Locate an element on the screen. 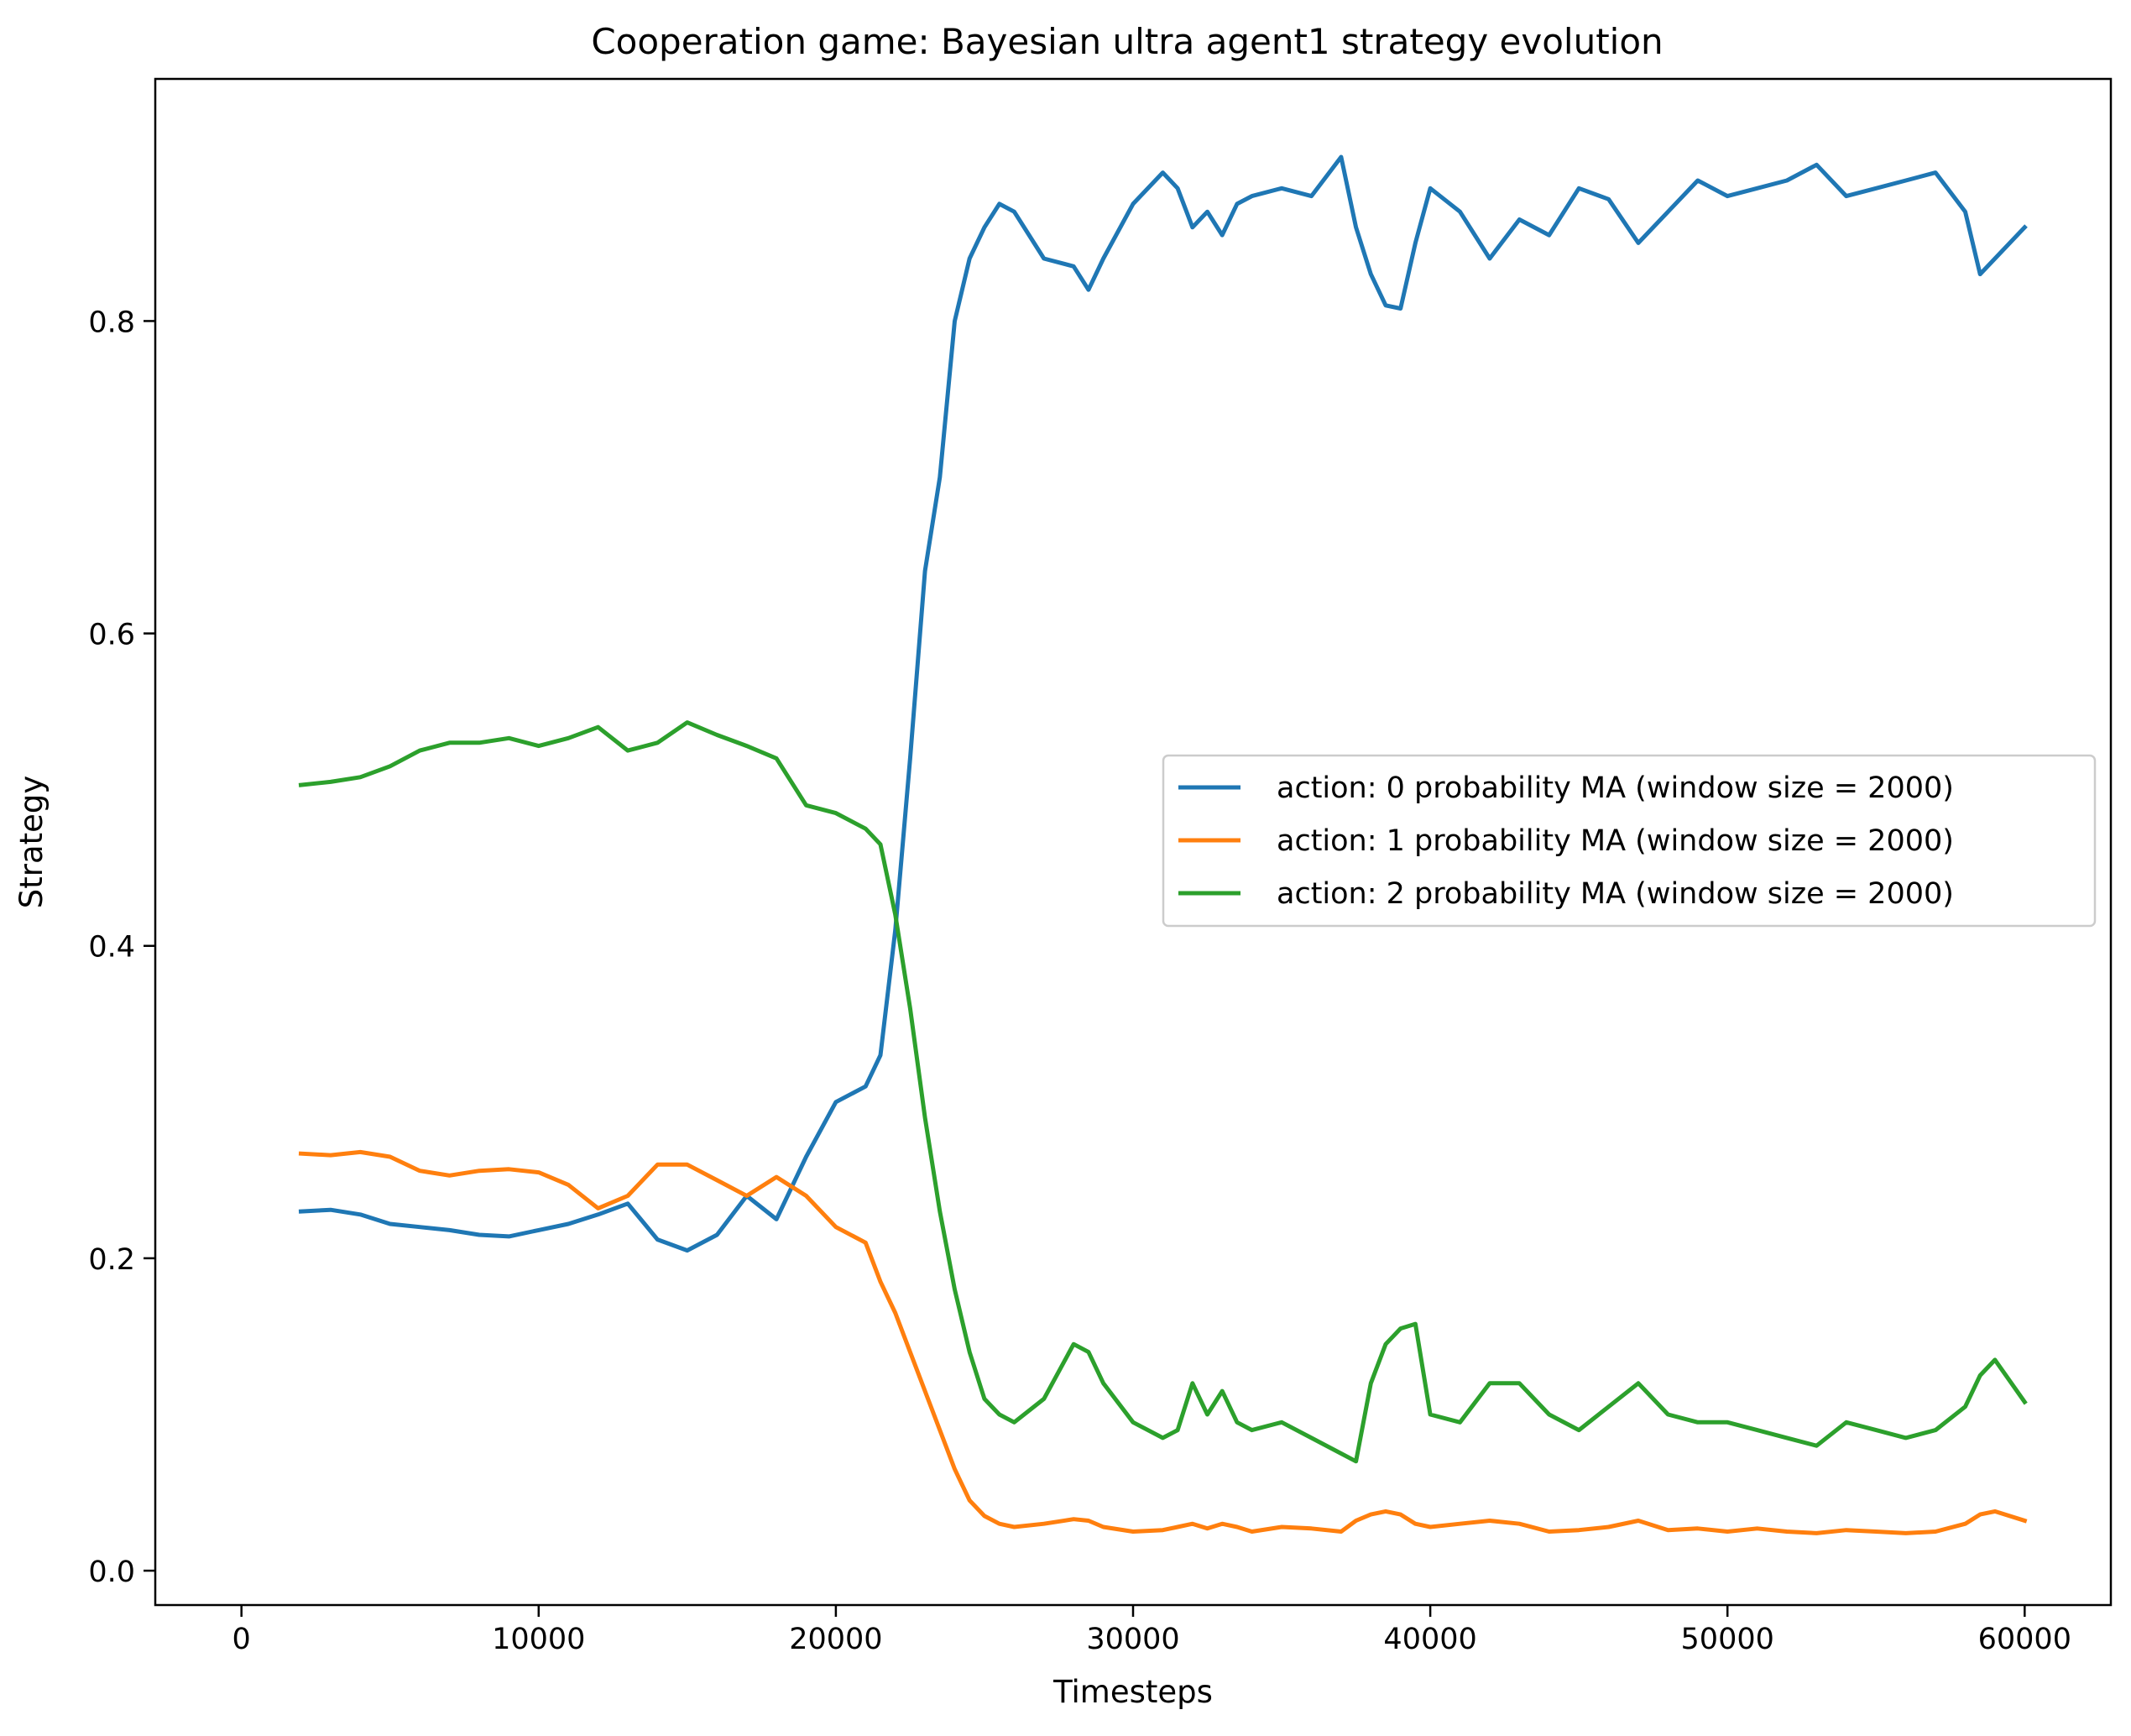 This screenshot has height=1736, width=2131. y-axis: 0.0 0.2 0.4 0.6 0.8 is located at coordinates (121, 947).